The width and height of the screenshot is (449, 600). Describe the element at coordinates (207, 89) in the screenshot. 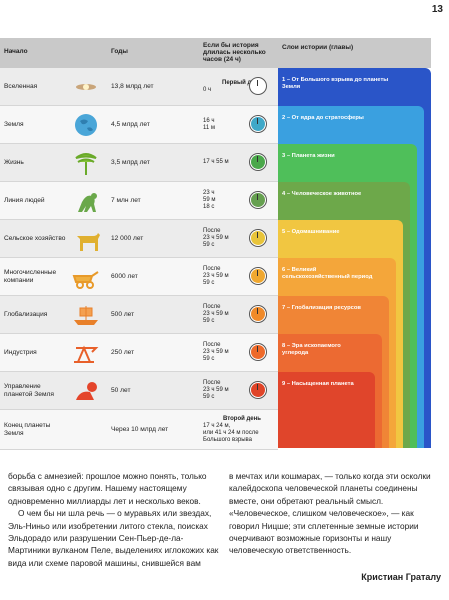

I see `time-line: 0 ч` at that location.